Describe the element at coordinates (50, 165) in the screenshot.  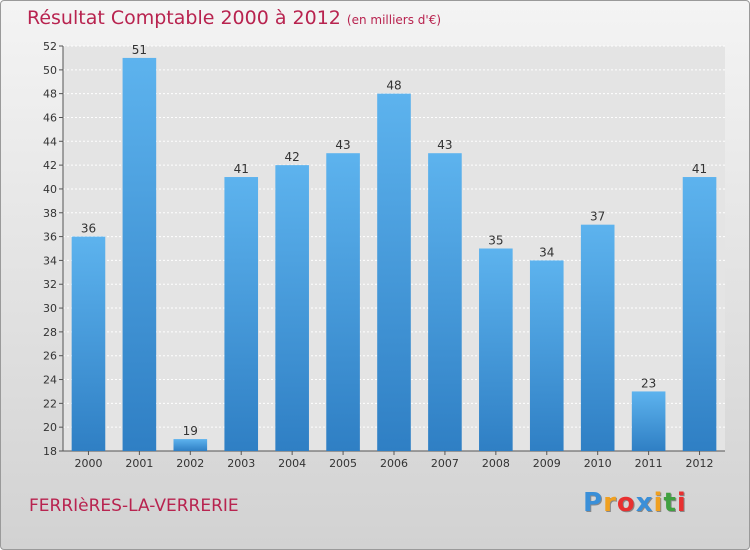
I see `y-tick-label: 42` at that location.